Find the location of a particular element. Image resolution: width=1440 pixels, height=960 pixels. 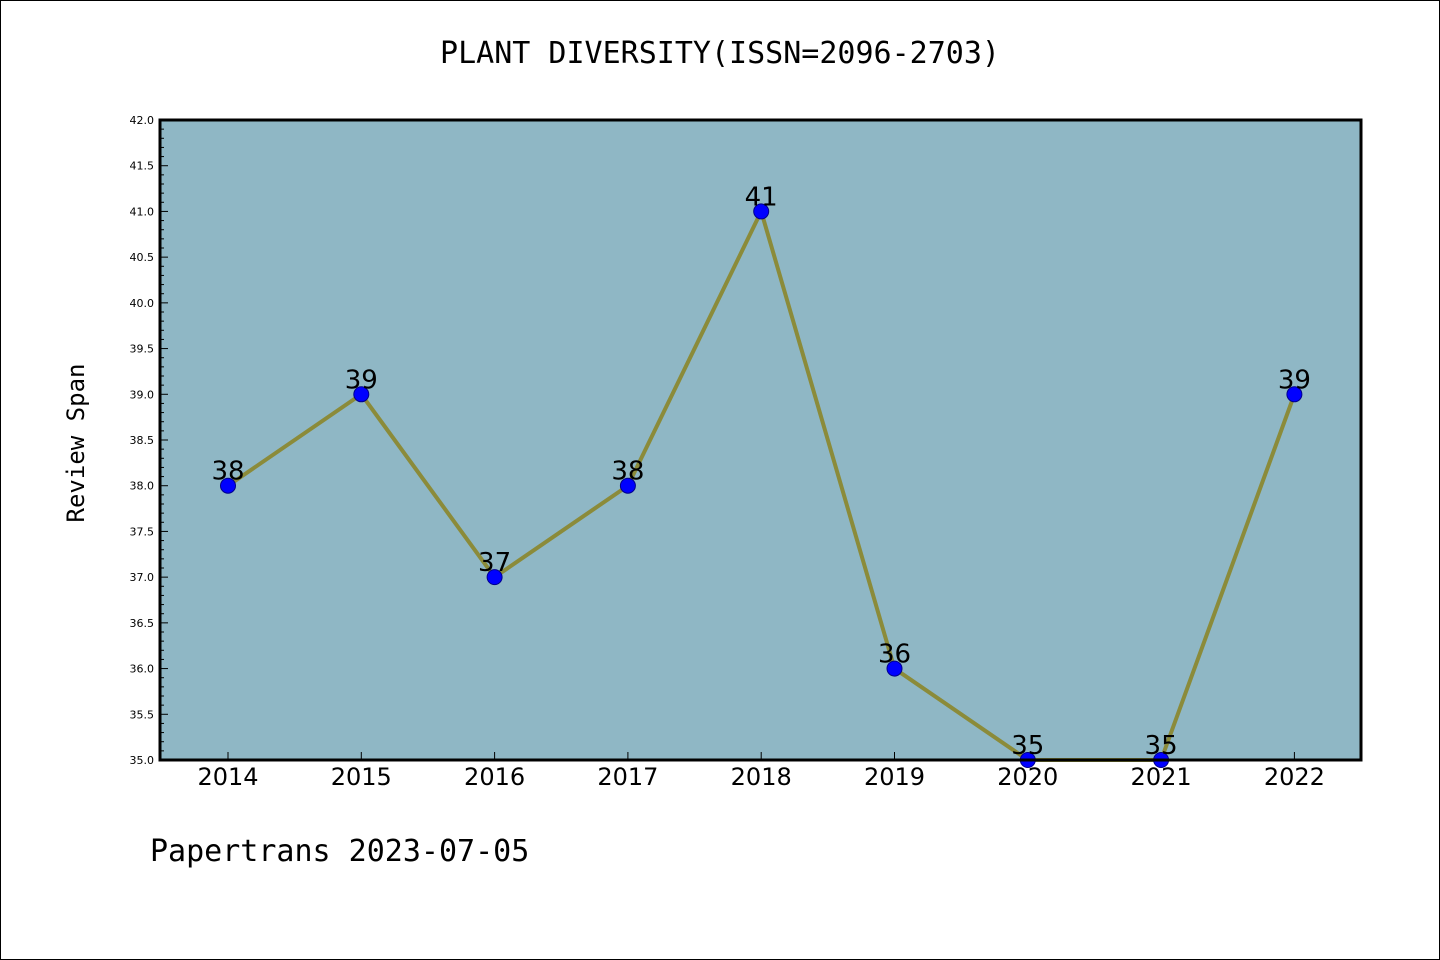

y-tick-label: 41.5 is located at coordinates (142, 166).